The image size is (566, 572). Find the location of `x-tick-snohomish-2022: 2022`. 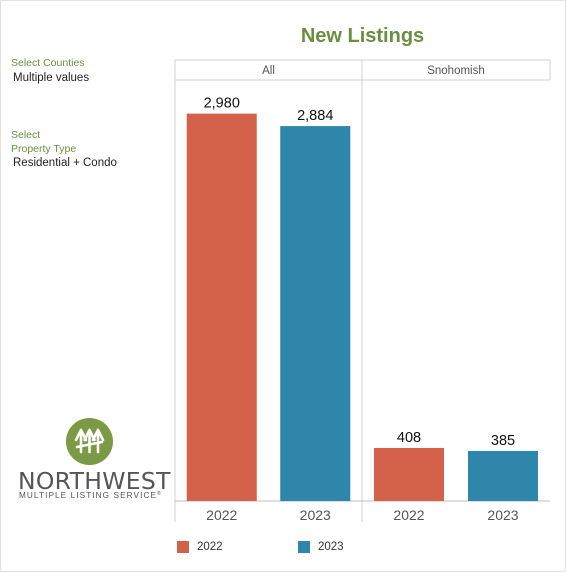

x-tick-snohomish-2022: 2022 is located at coordinates (408, 515).